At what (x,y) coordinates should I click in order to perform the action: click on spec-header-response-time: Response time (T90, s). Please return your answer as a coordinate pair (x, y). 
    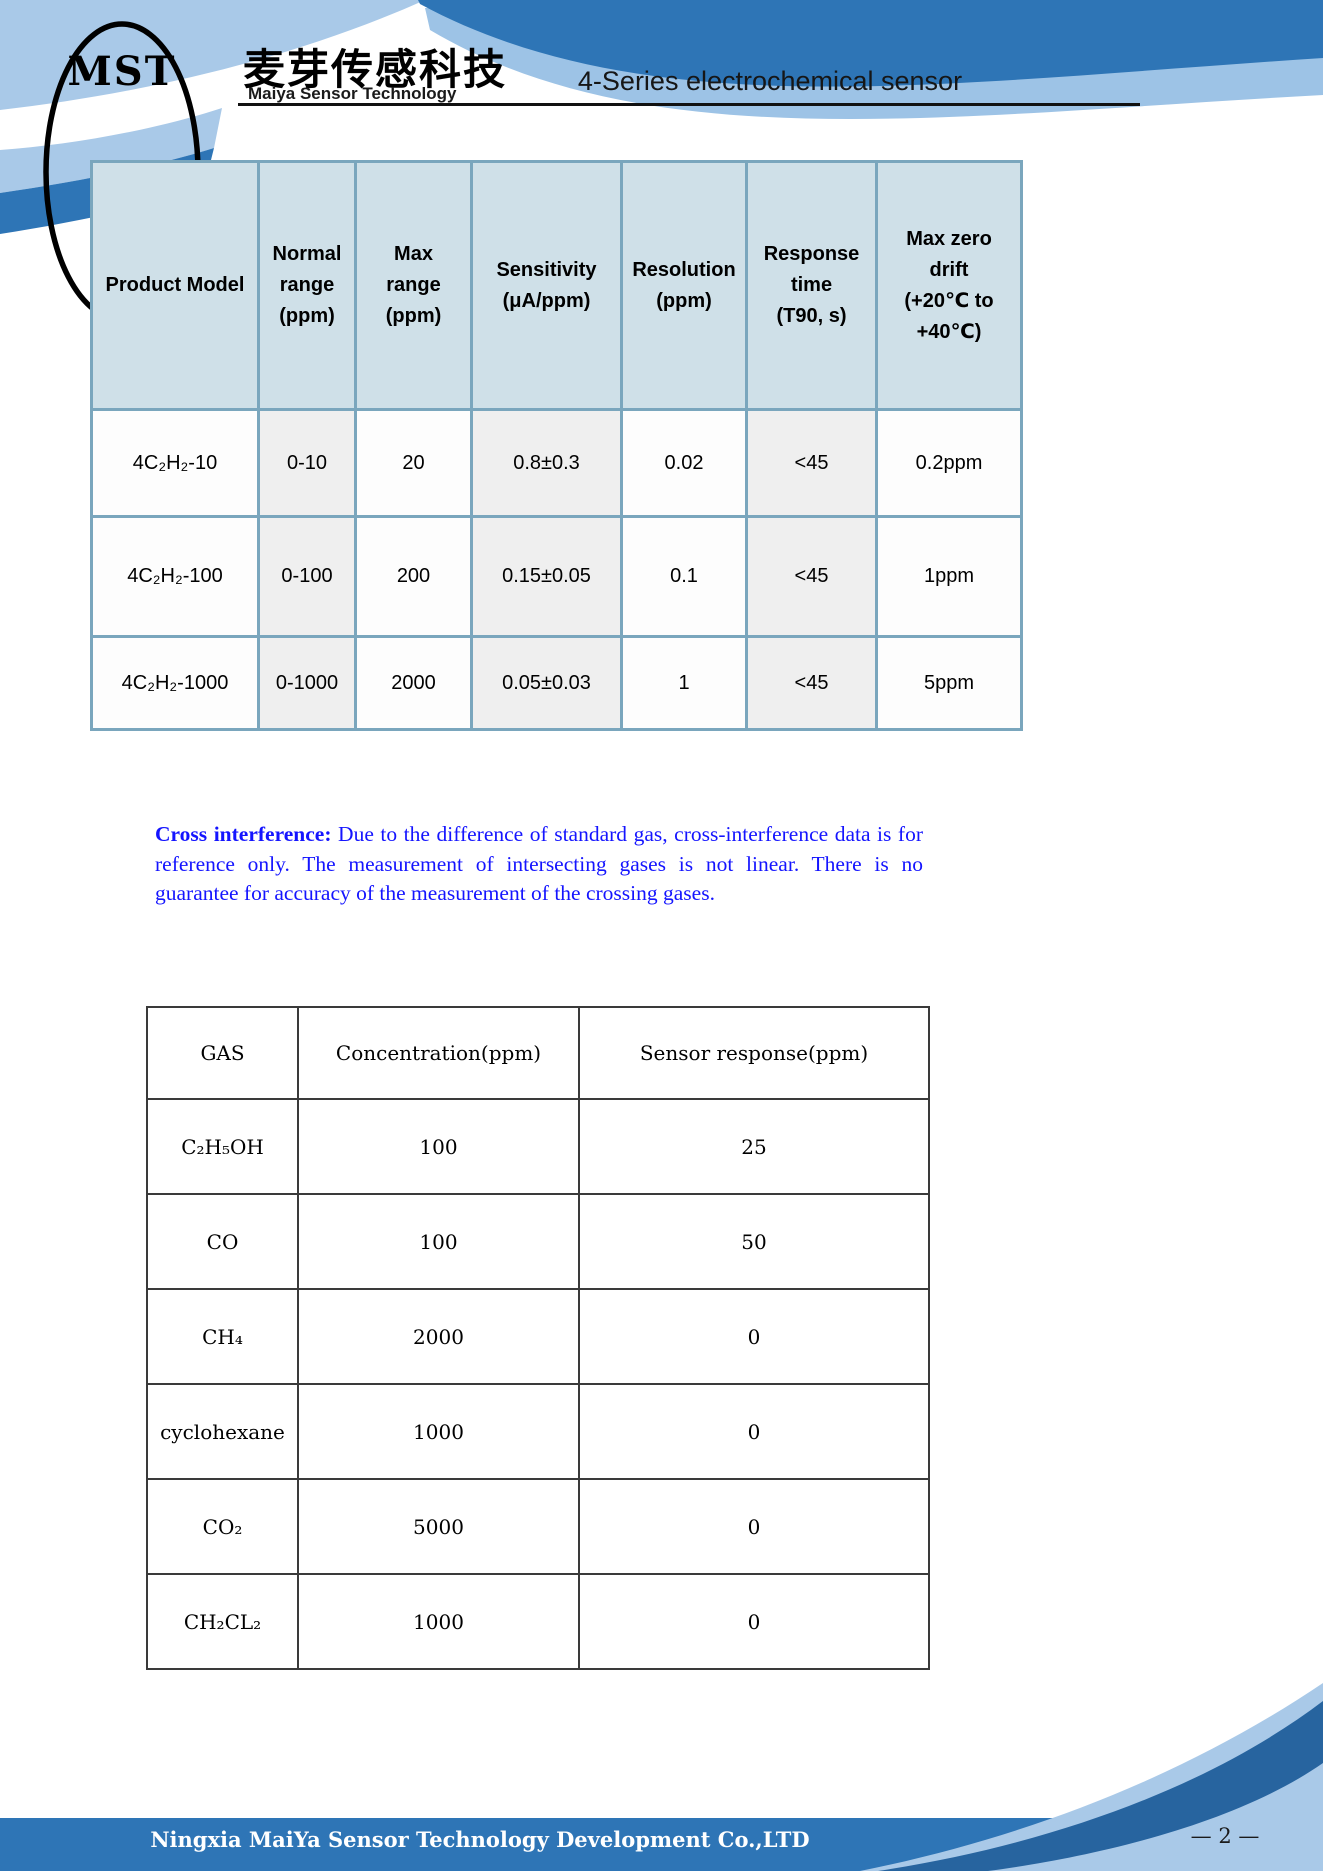
    Looking at the image, I should click on (811, 285).